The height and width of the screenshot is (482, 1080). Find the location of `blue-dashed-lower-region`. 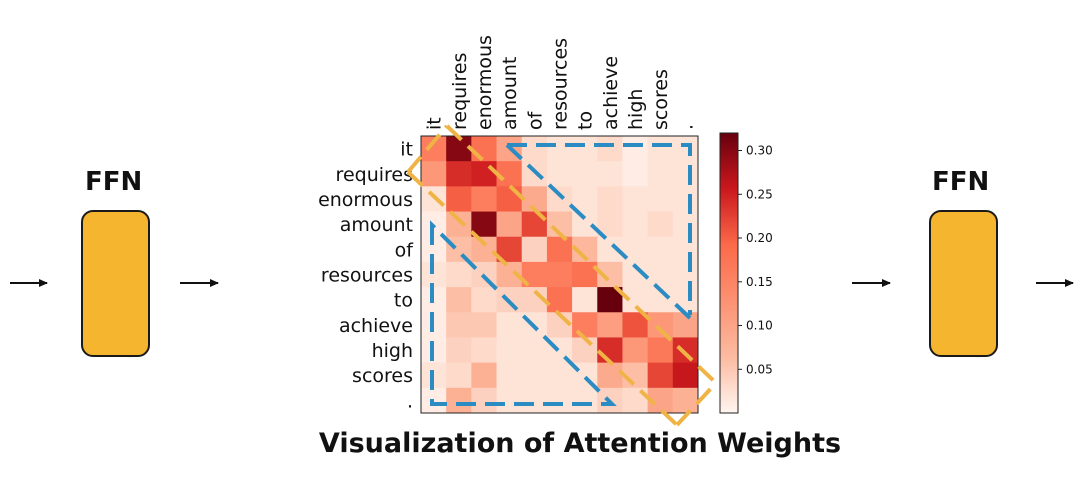

blue-dashed-lower-region is located at coordinates (523, 313).